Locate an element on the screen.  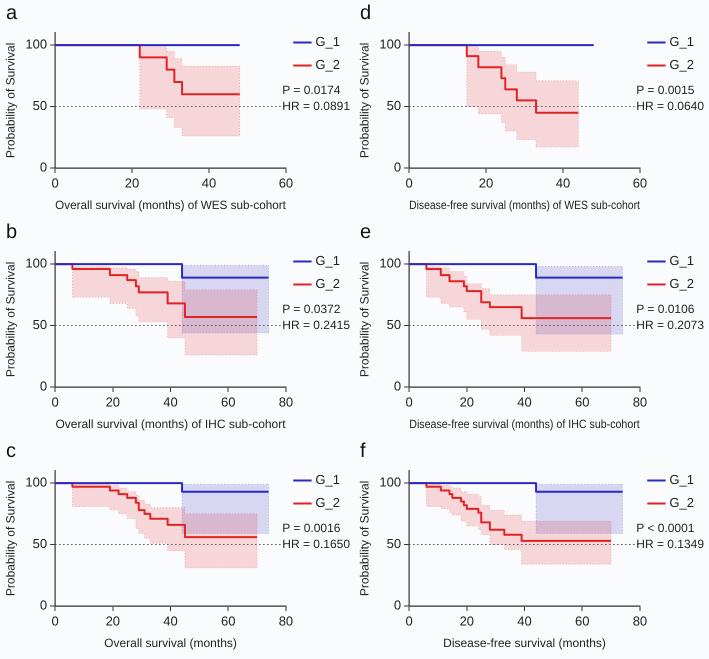
annotation: HR = 0.1349 is located at coordinates (670, 544).